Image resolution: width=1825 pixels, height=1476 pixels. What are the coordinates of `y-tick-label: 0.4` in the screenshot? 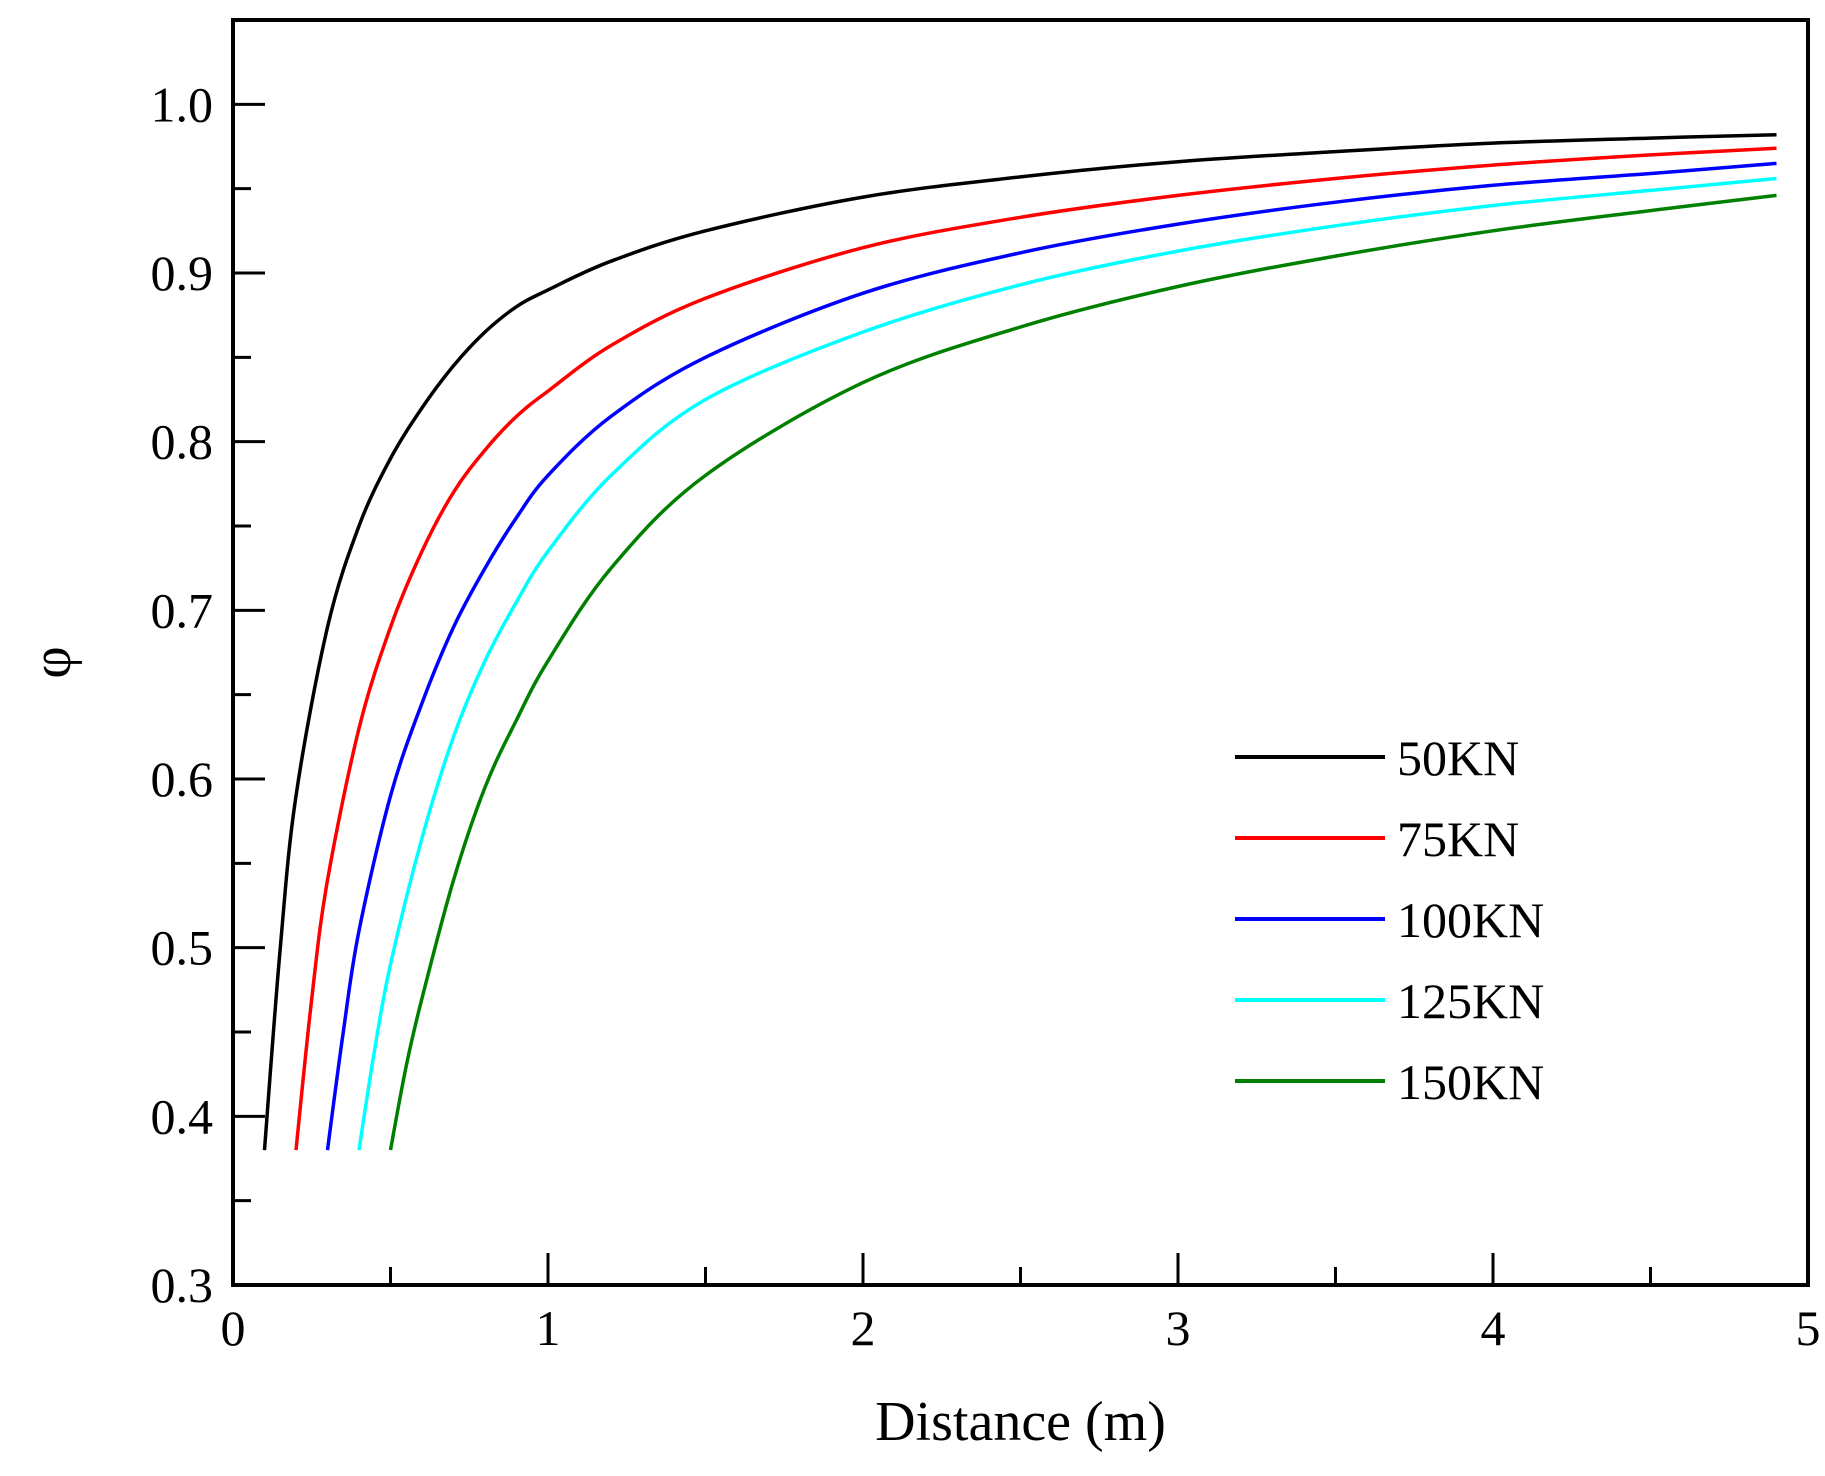 It's located at (182, 1116).